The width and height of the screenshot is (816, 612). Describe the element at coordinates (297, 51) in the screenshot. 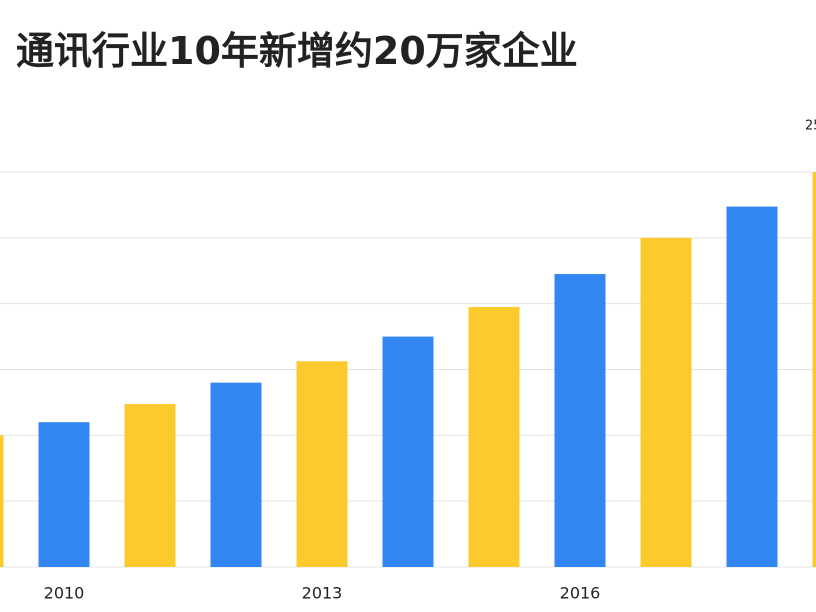

I see `chart-title: 通讯行业10年新增约20万家企业` at that location.